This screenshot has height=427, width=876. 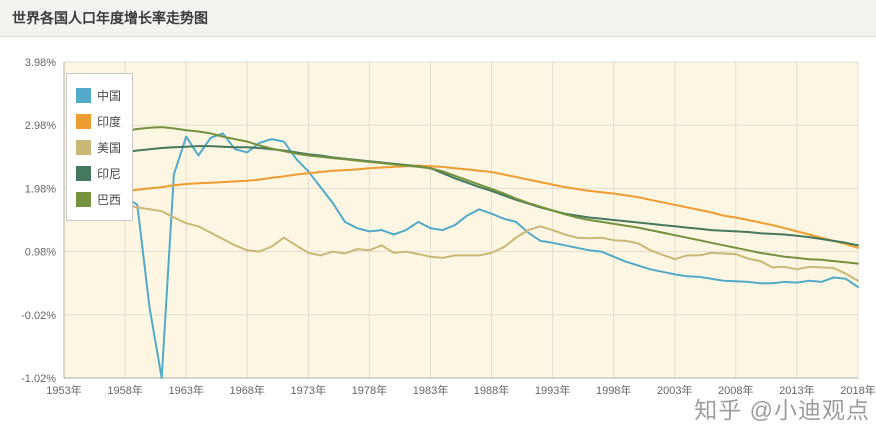 I want to click on legend-item-india: 印度, so click(x=98, y=121).